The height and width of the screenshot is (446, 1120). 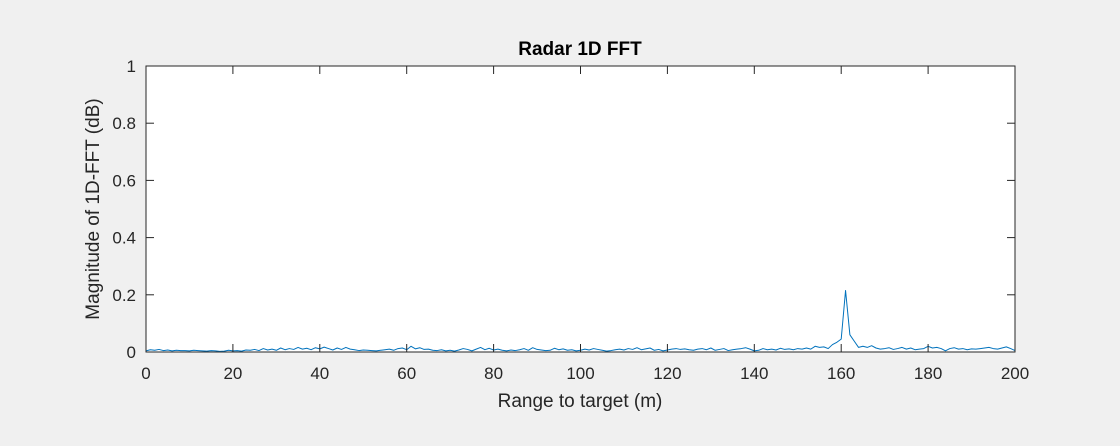 I want to click on y-tick-label: 1, so click(x=131, y=66).